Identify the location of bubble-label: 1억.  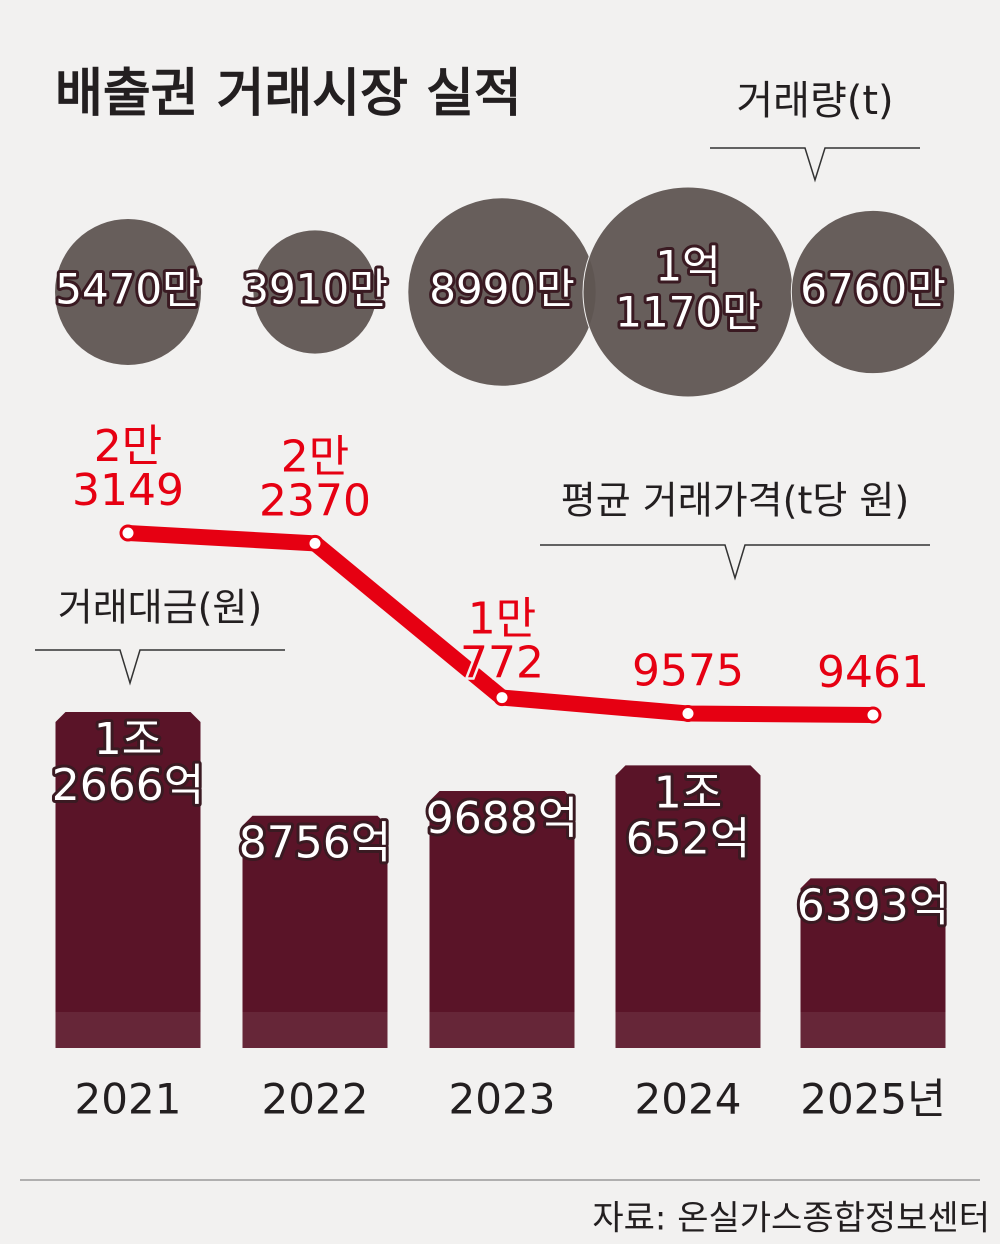
(687, 266).